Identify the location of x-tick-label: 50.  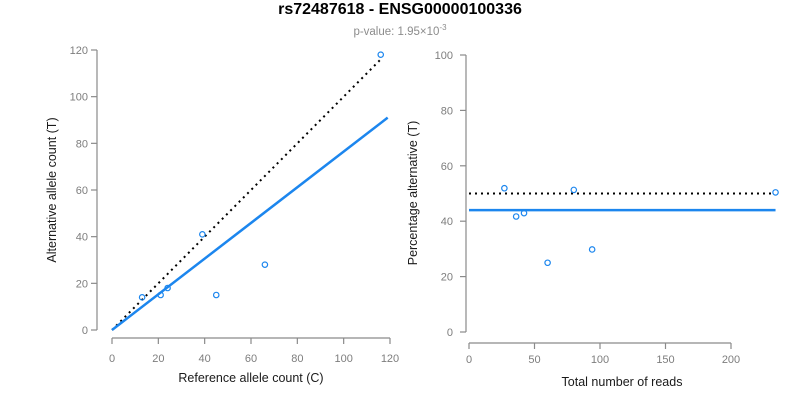
(534, 360).